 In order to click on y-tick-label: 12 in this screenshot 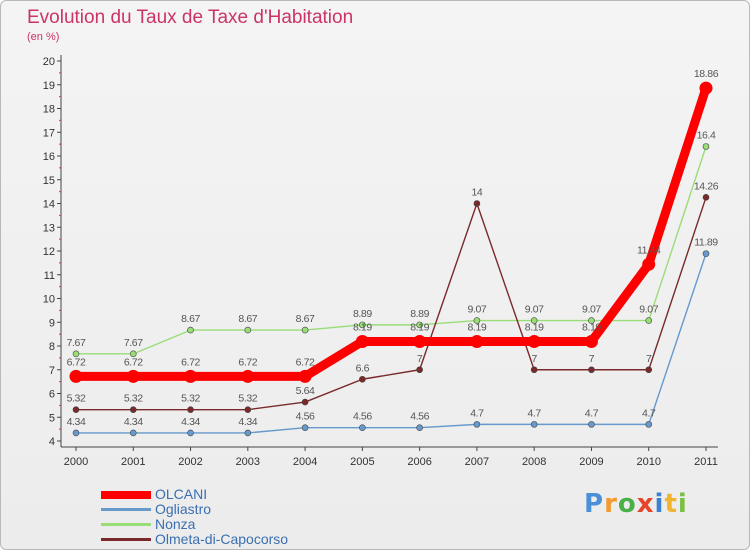, I will do `click(49, 252)`.